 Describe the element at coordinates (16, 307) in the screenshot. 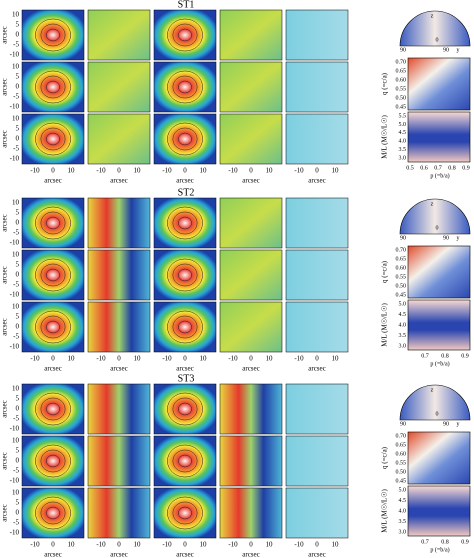

I see `y-tick-label: 10` at that location.